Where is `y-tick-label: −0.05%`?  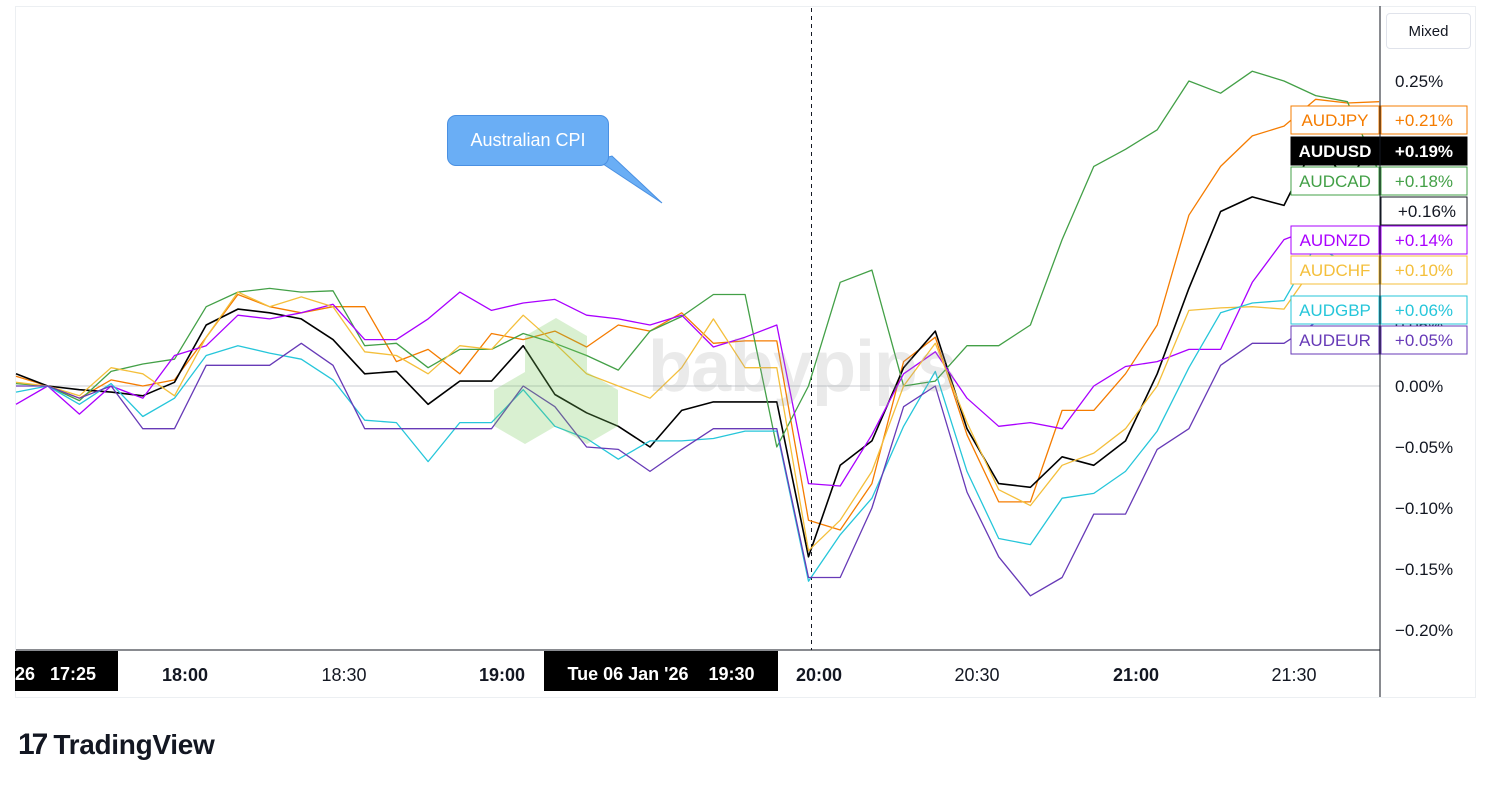 y-tick-label: −0.05% is located at coordinates (1424, 447).